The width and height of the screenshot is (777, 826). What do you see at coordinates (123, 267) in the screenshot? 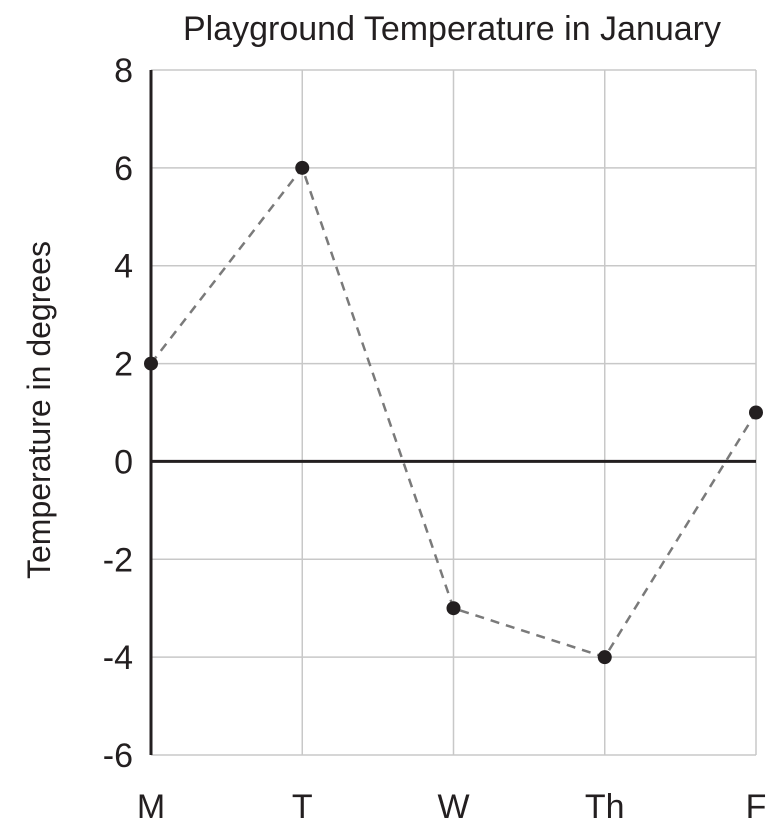
I see `y-tick-label: 4` at bounding box center [123, 267].